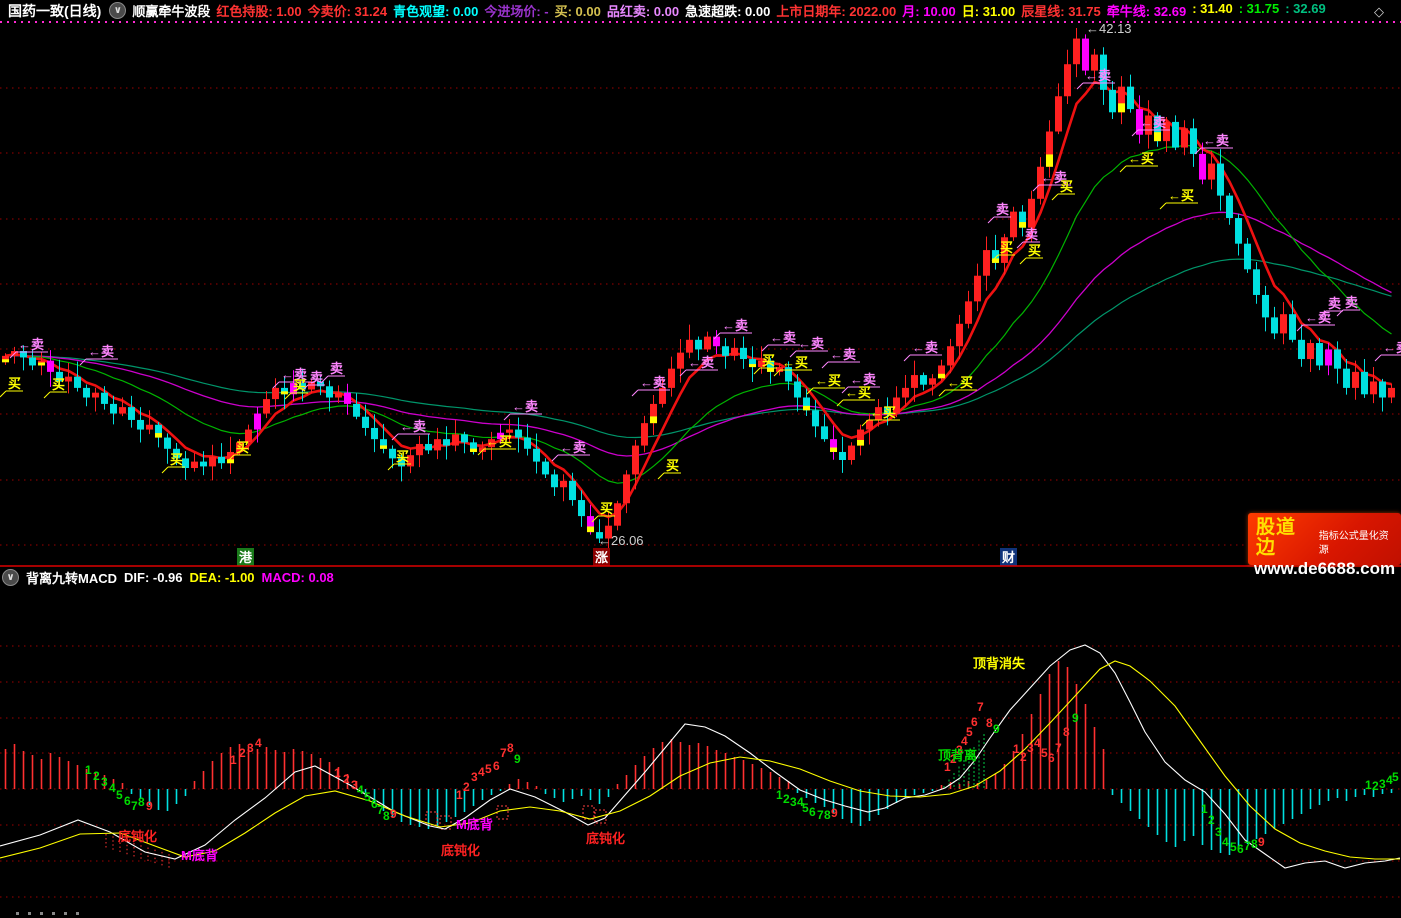 Image resolution: width=1401 pixels, height=918 pixels. I want to click on macd-annotation: 底钝化, so click(460, 850).